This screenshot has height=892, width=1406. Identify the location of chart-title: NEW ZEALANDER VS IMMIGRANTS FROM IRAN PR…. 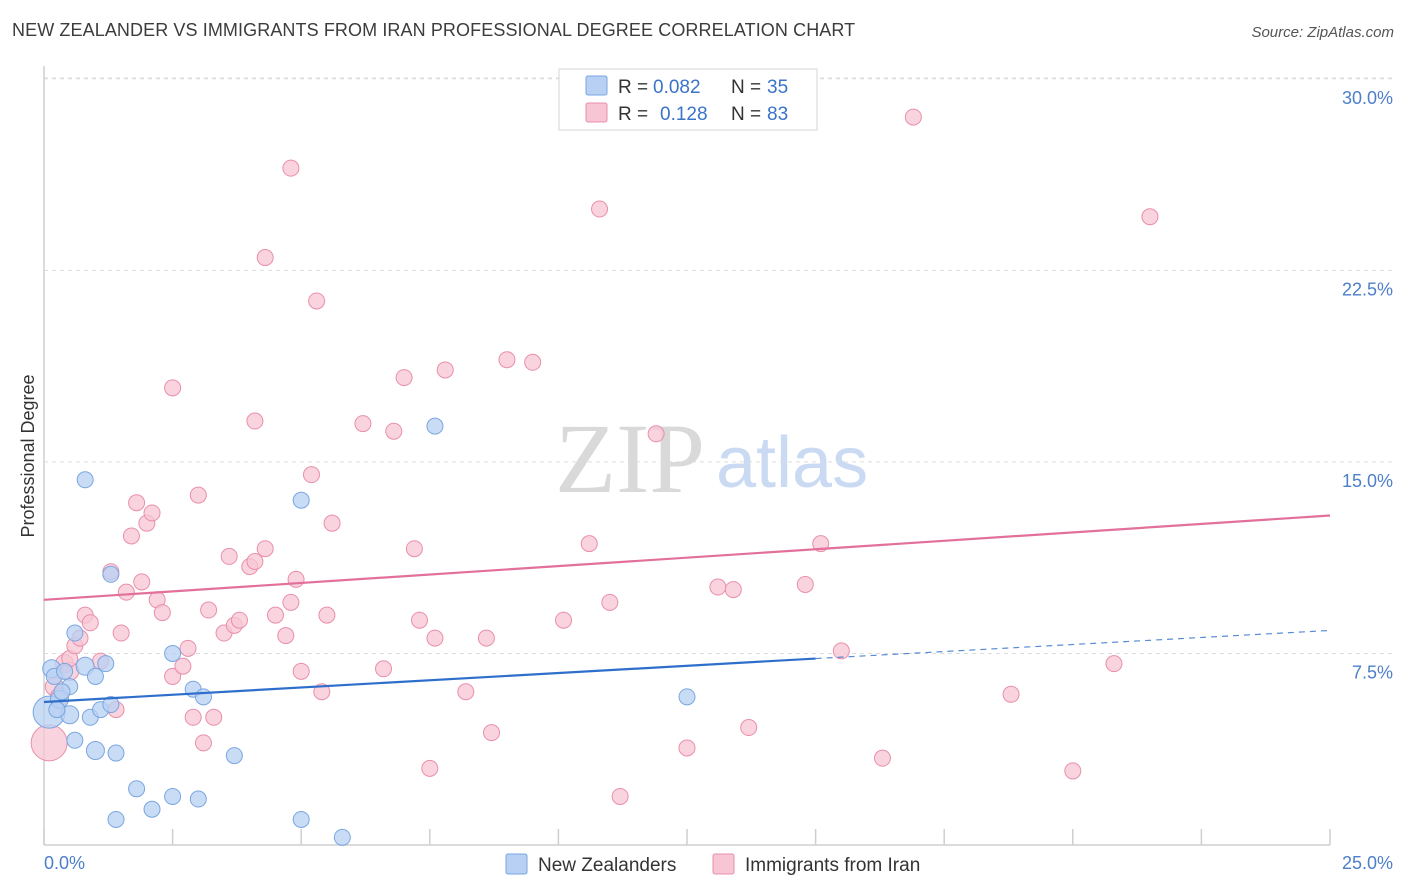
(434, 30).